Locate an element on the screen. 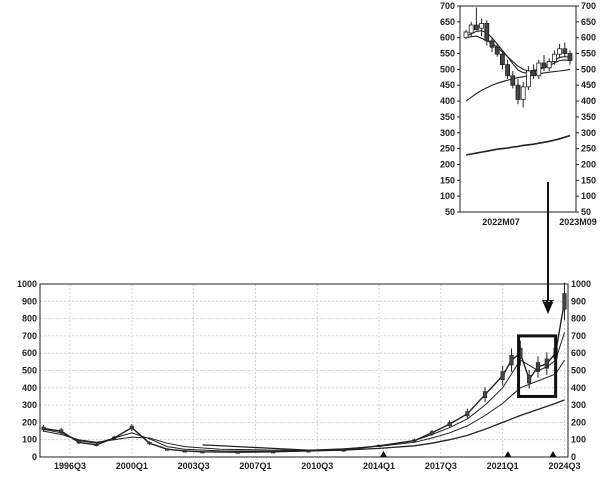 This screenshot has height=486, width=610. main-y-tick-left: 900 is located at coordinates (29, 301).